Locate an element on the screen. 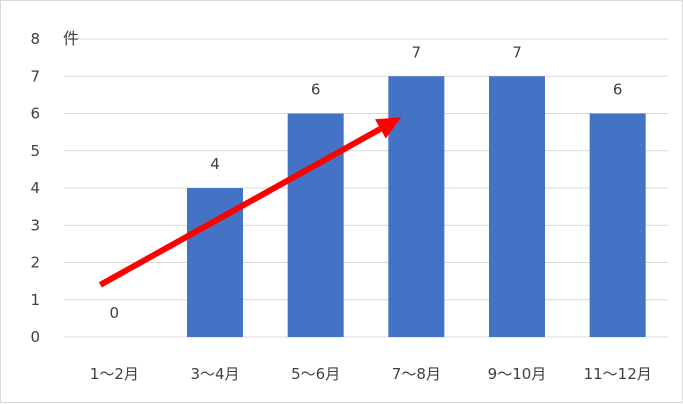  data-label: 0 is located at coordinates (115, 313).